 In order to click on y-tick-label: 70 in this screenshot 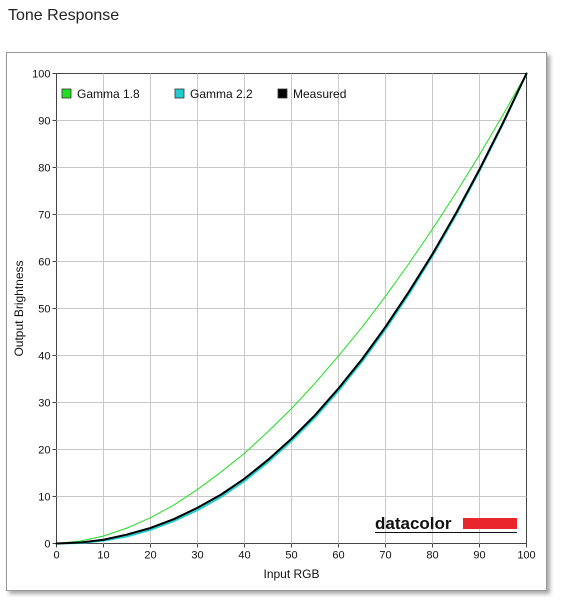, I will do `click(44, 216)`.